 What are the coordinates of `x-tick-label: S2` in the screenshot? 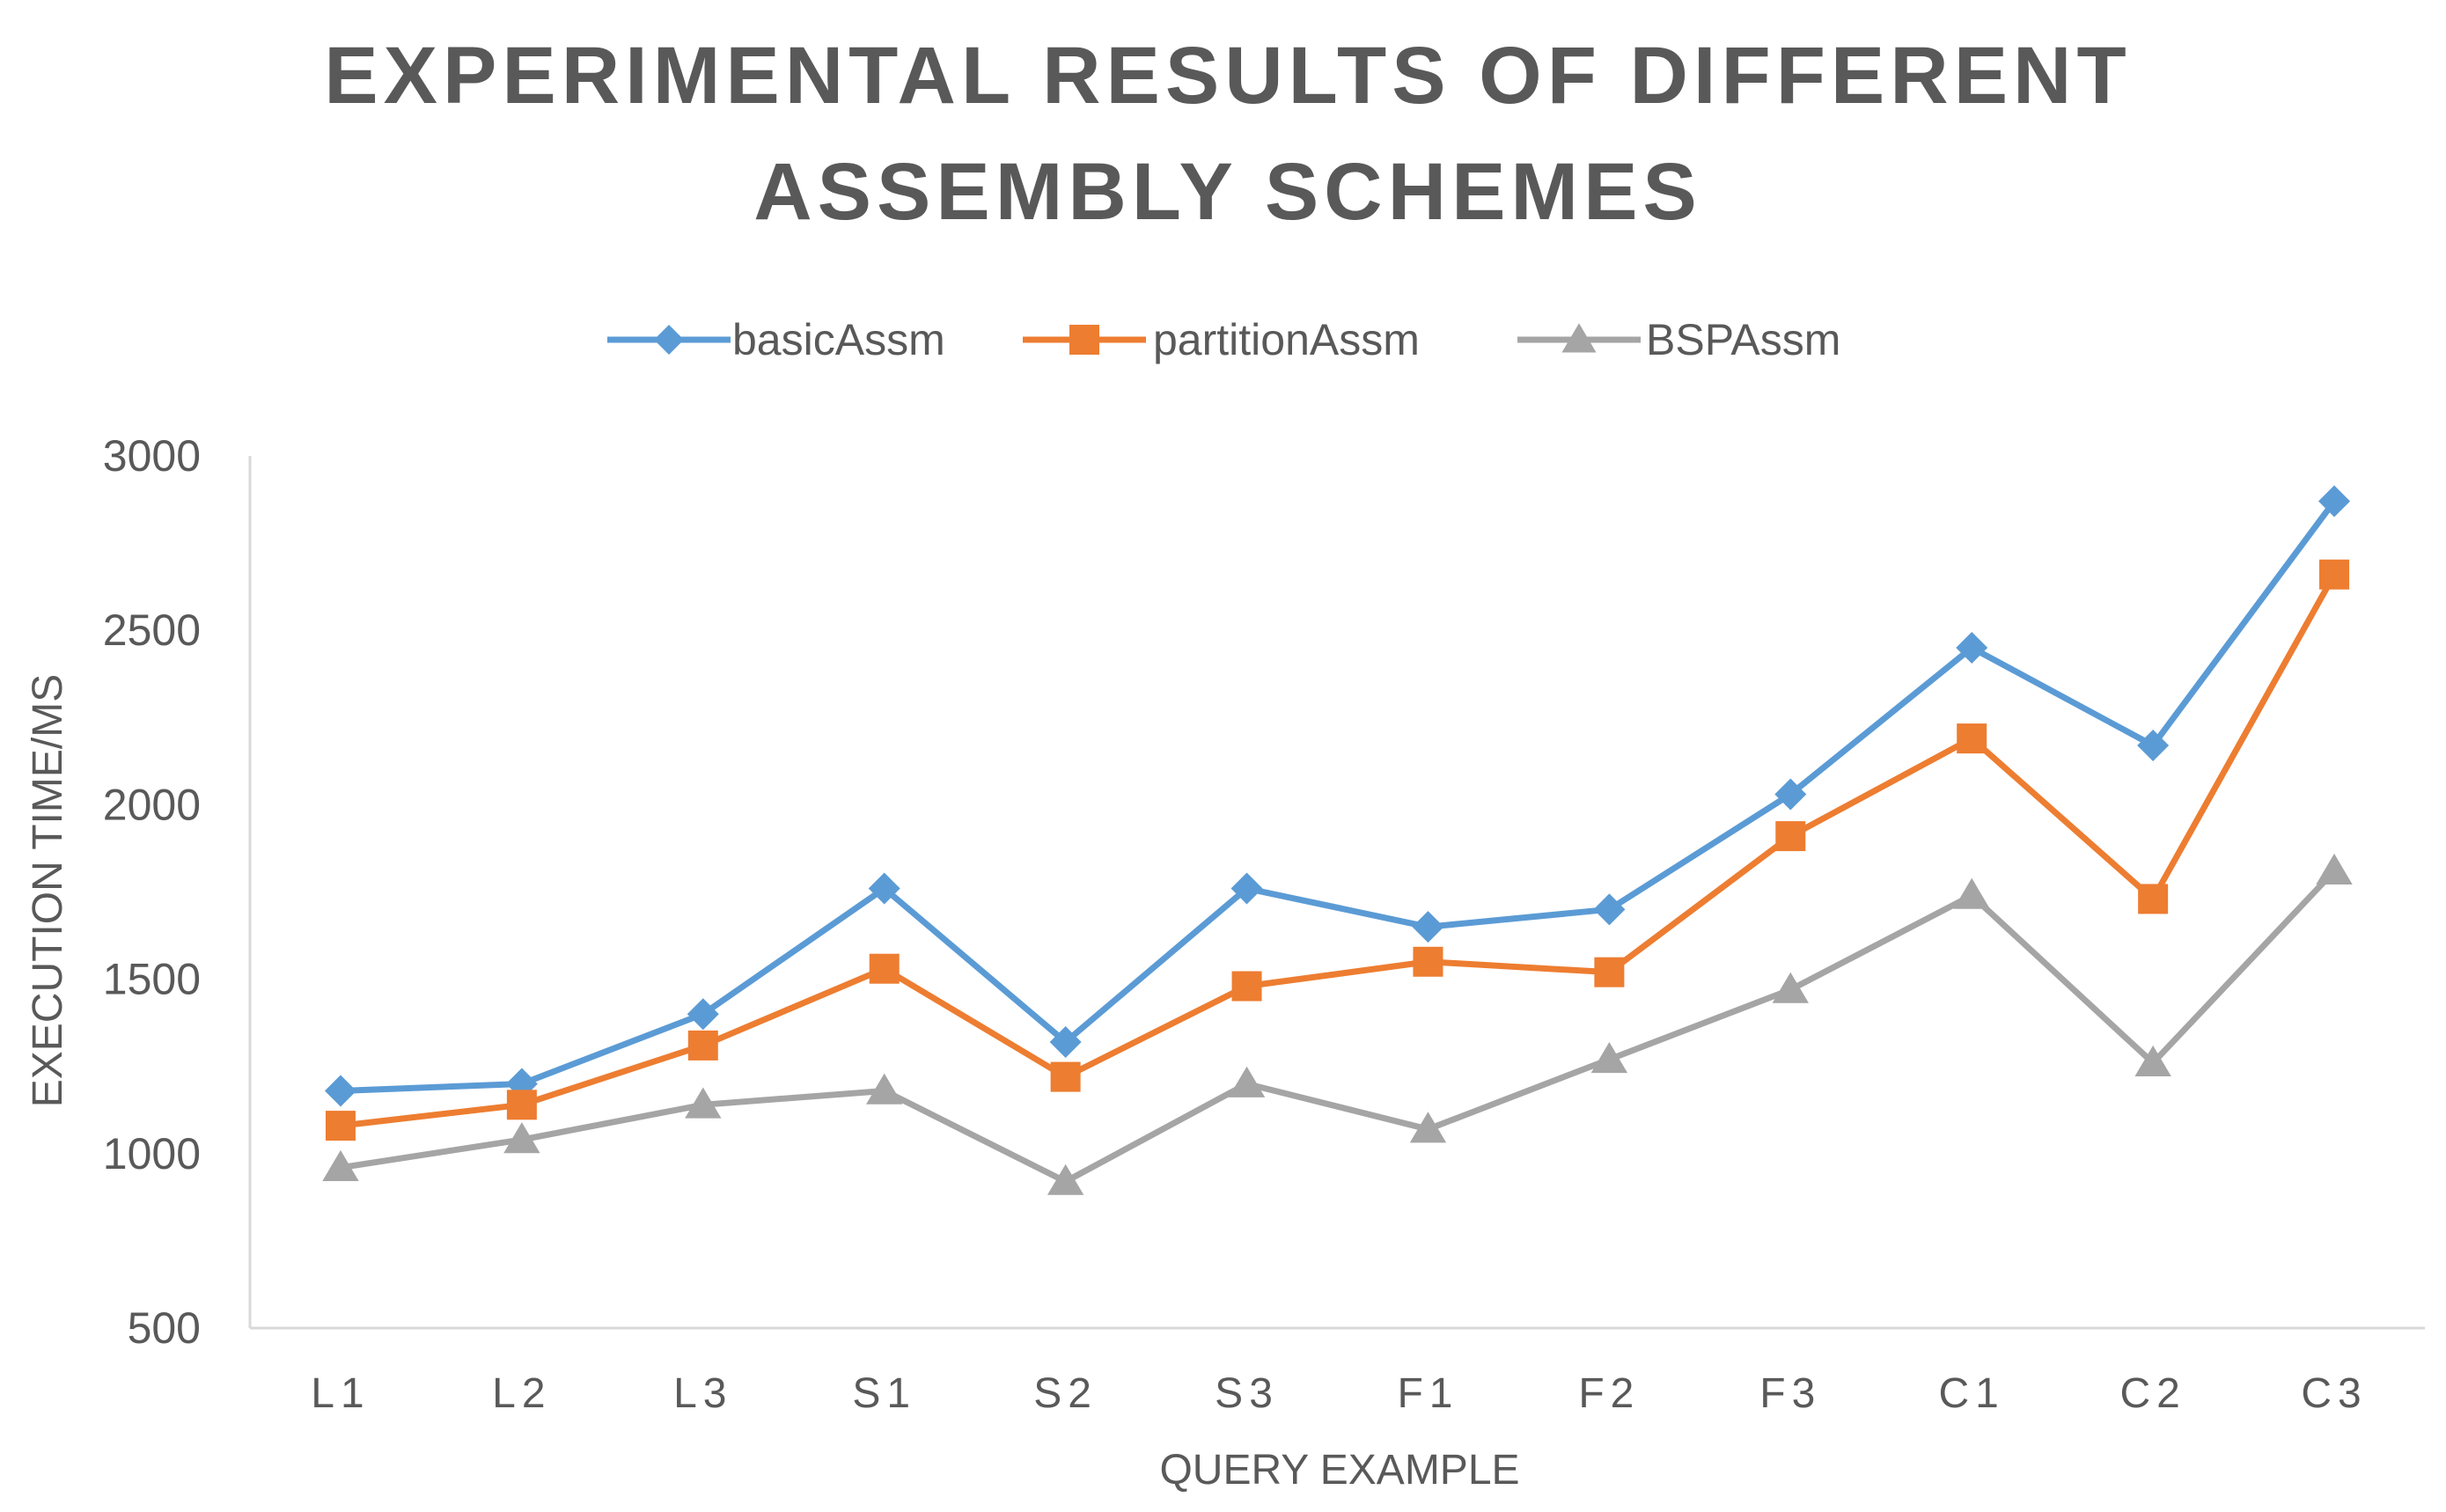 It's located at (1066, 1394).